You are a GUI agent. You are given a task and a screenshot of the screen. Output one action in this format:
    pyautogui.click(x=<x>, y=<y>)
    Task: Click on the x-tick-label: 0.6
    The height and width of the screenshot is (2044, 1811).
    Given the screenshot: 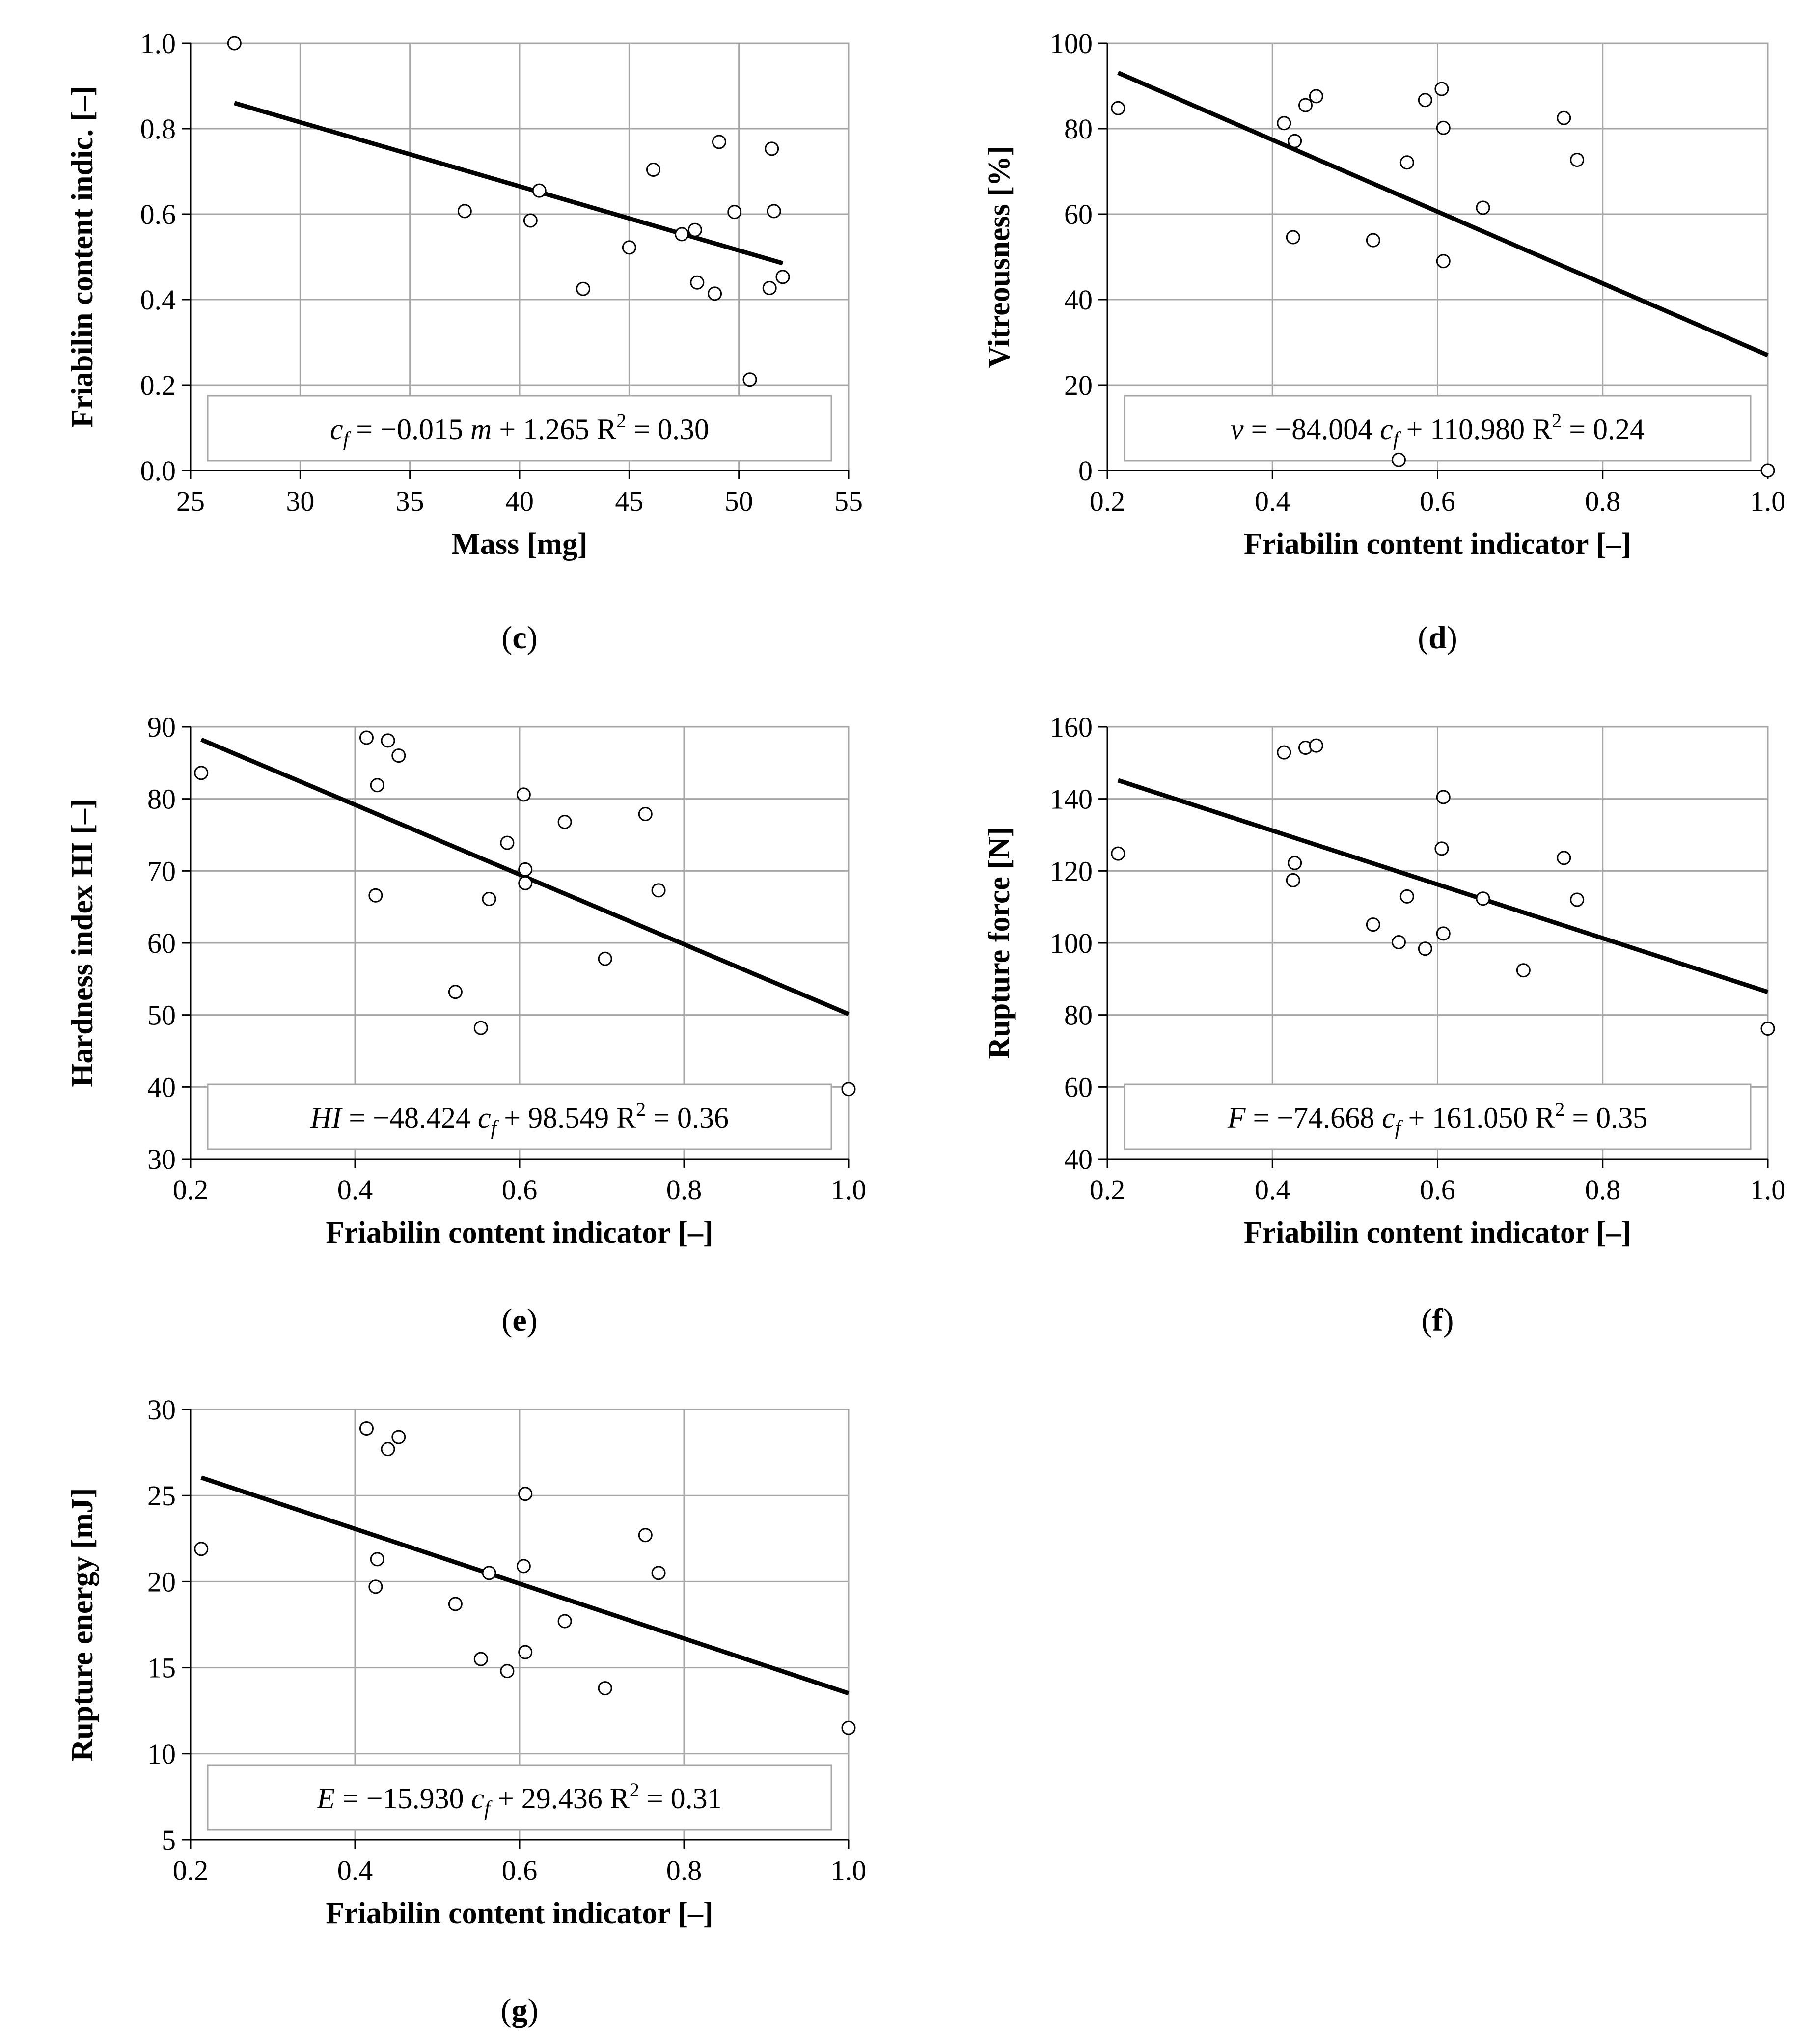 What is the action you would take?
    pyautogui.click(x=520, y=1870)
    